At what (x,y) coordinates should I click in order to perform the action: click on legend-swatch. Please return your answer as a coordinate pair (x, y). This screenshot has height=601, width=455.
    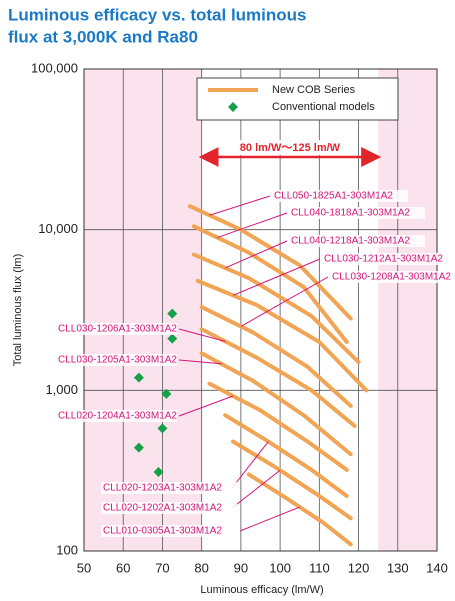
    Looking at the image, I should click on (233, 107).